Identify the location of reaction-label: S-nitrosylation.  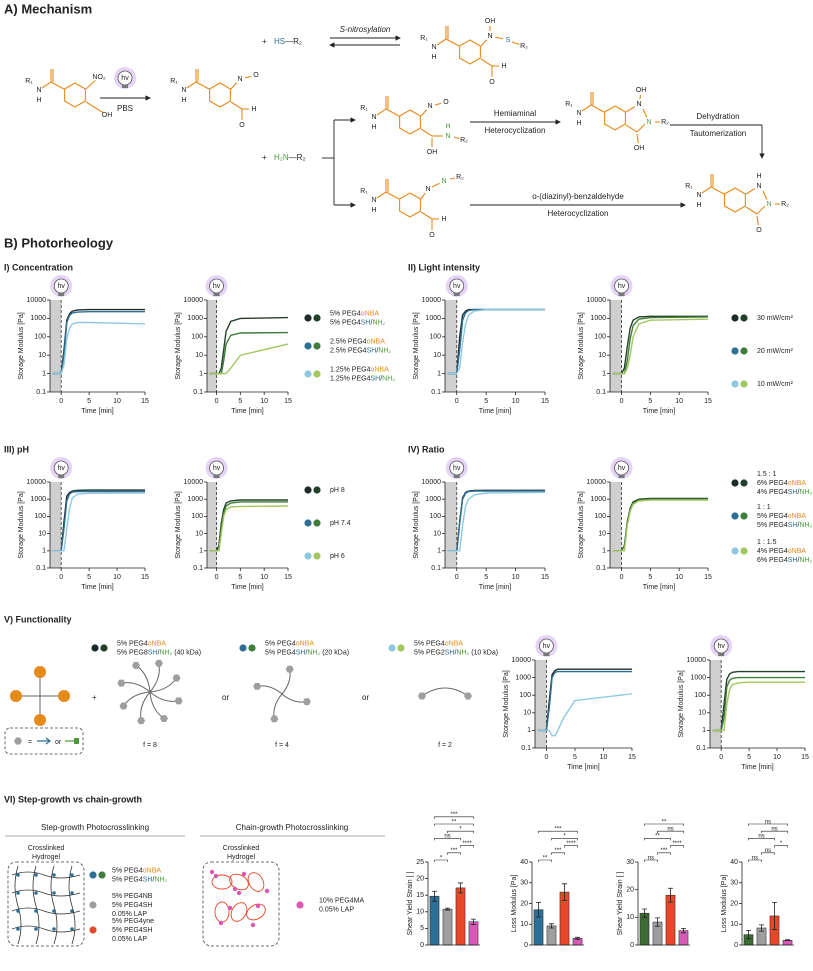
(365, 29).